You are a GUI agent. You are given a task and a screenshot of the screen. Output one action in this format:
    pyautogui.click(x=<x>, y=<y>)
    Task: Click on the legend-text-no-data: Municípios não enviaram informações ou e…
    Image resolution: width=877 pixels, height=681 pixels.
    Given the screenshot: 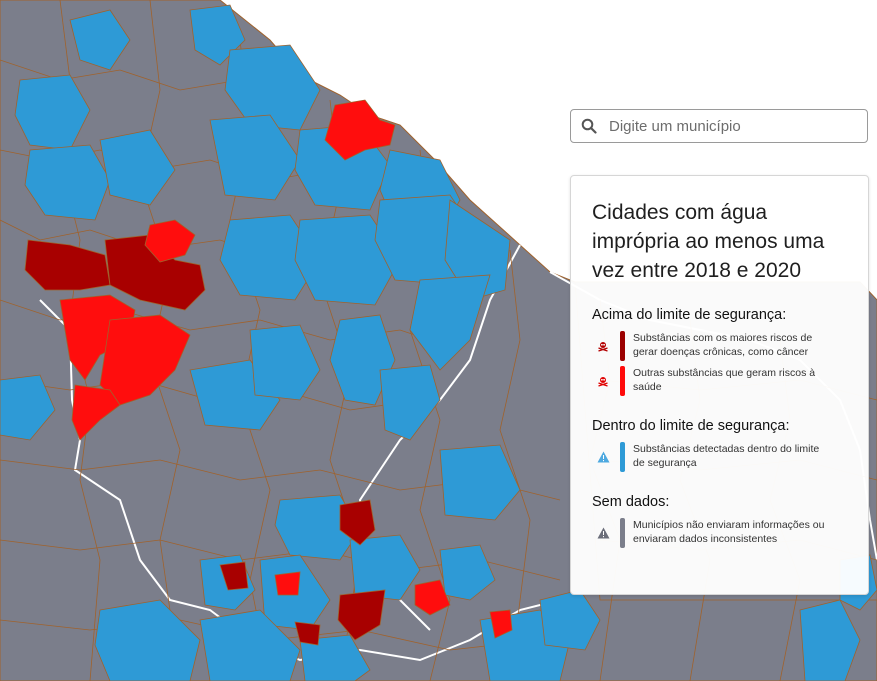 What is the action you would take?
    pyautogui.click(x=729, y=532)
    